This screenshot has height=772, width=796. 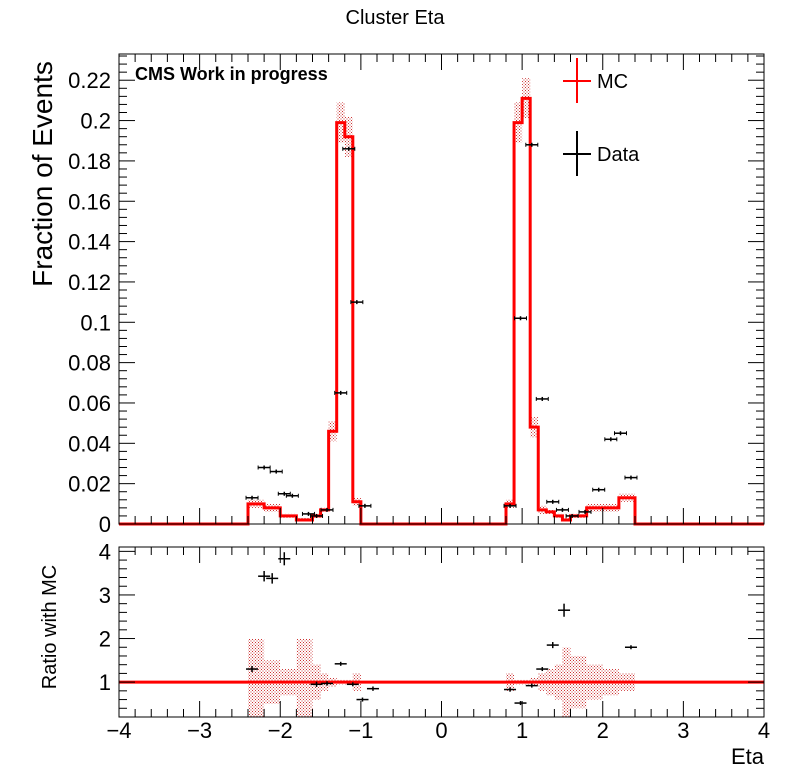 I want to click on main-y-tick-label: 0.18, so click(x=89, y=161).